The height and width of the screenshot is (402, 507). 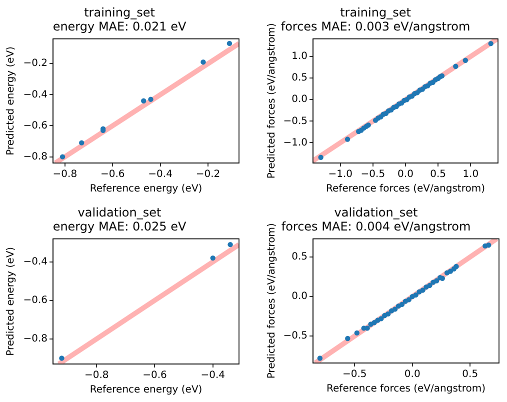 What do you see at coordinates (295, 142) in the screenshot?
I see `y-tick-label: −1.0` at bounding box center [295, 142].